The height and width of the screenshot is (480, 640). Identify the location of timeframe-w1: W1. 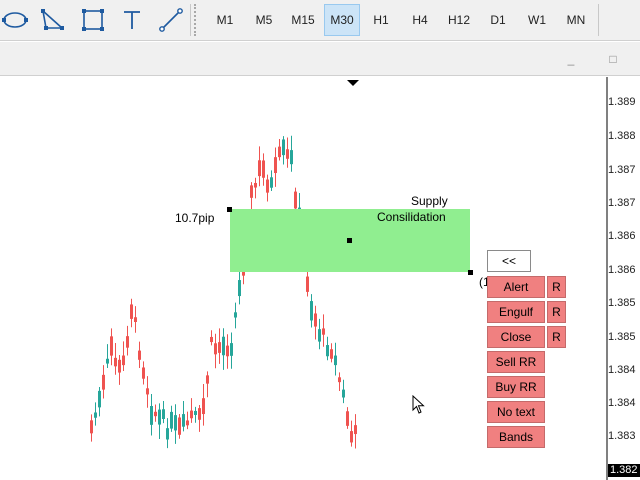
(537, 20).